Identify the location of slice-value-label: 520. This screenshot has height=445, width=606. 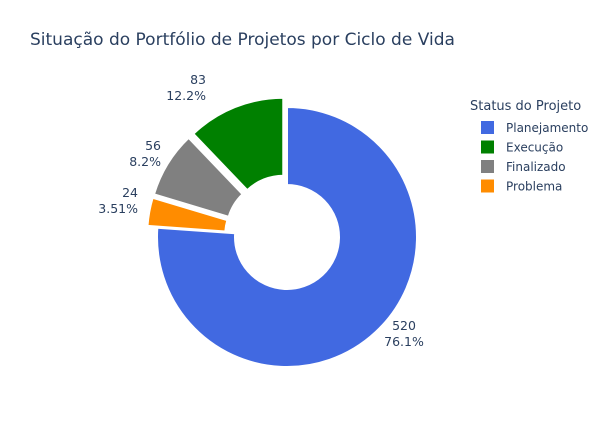
(404, 325).